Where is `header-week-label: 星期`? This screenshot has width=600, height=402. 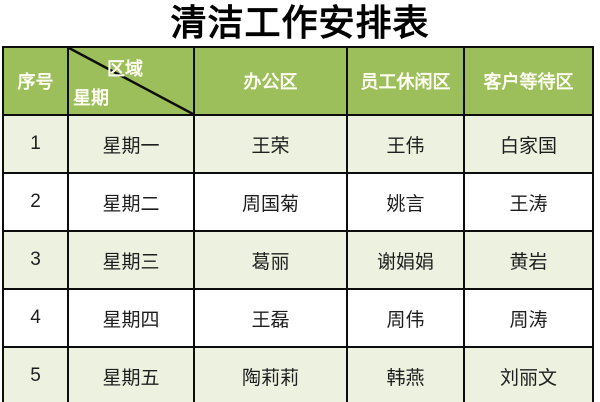
header-week-label: 星期 is located at coordinates (91, 98).